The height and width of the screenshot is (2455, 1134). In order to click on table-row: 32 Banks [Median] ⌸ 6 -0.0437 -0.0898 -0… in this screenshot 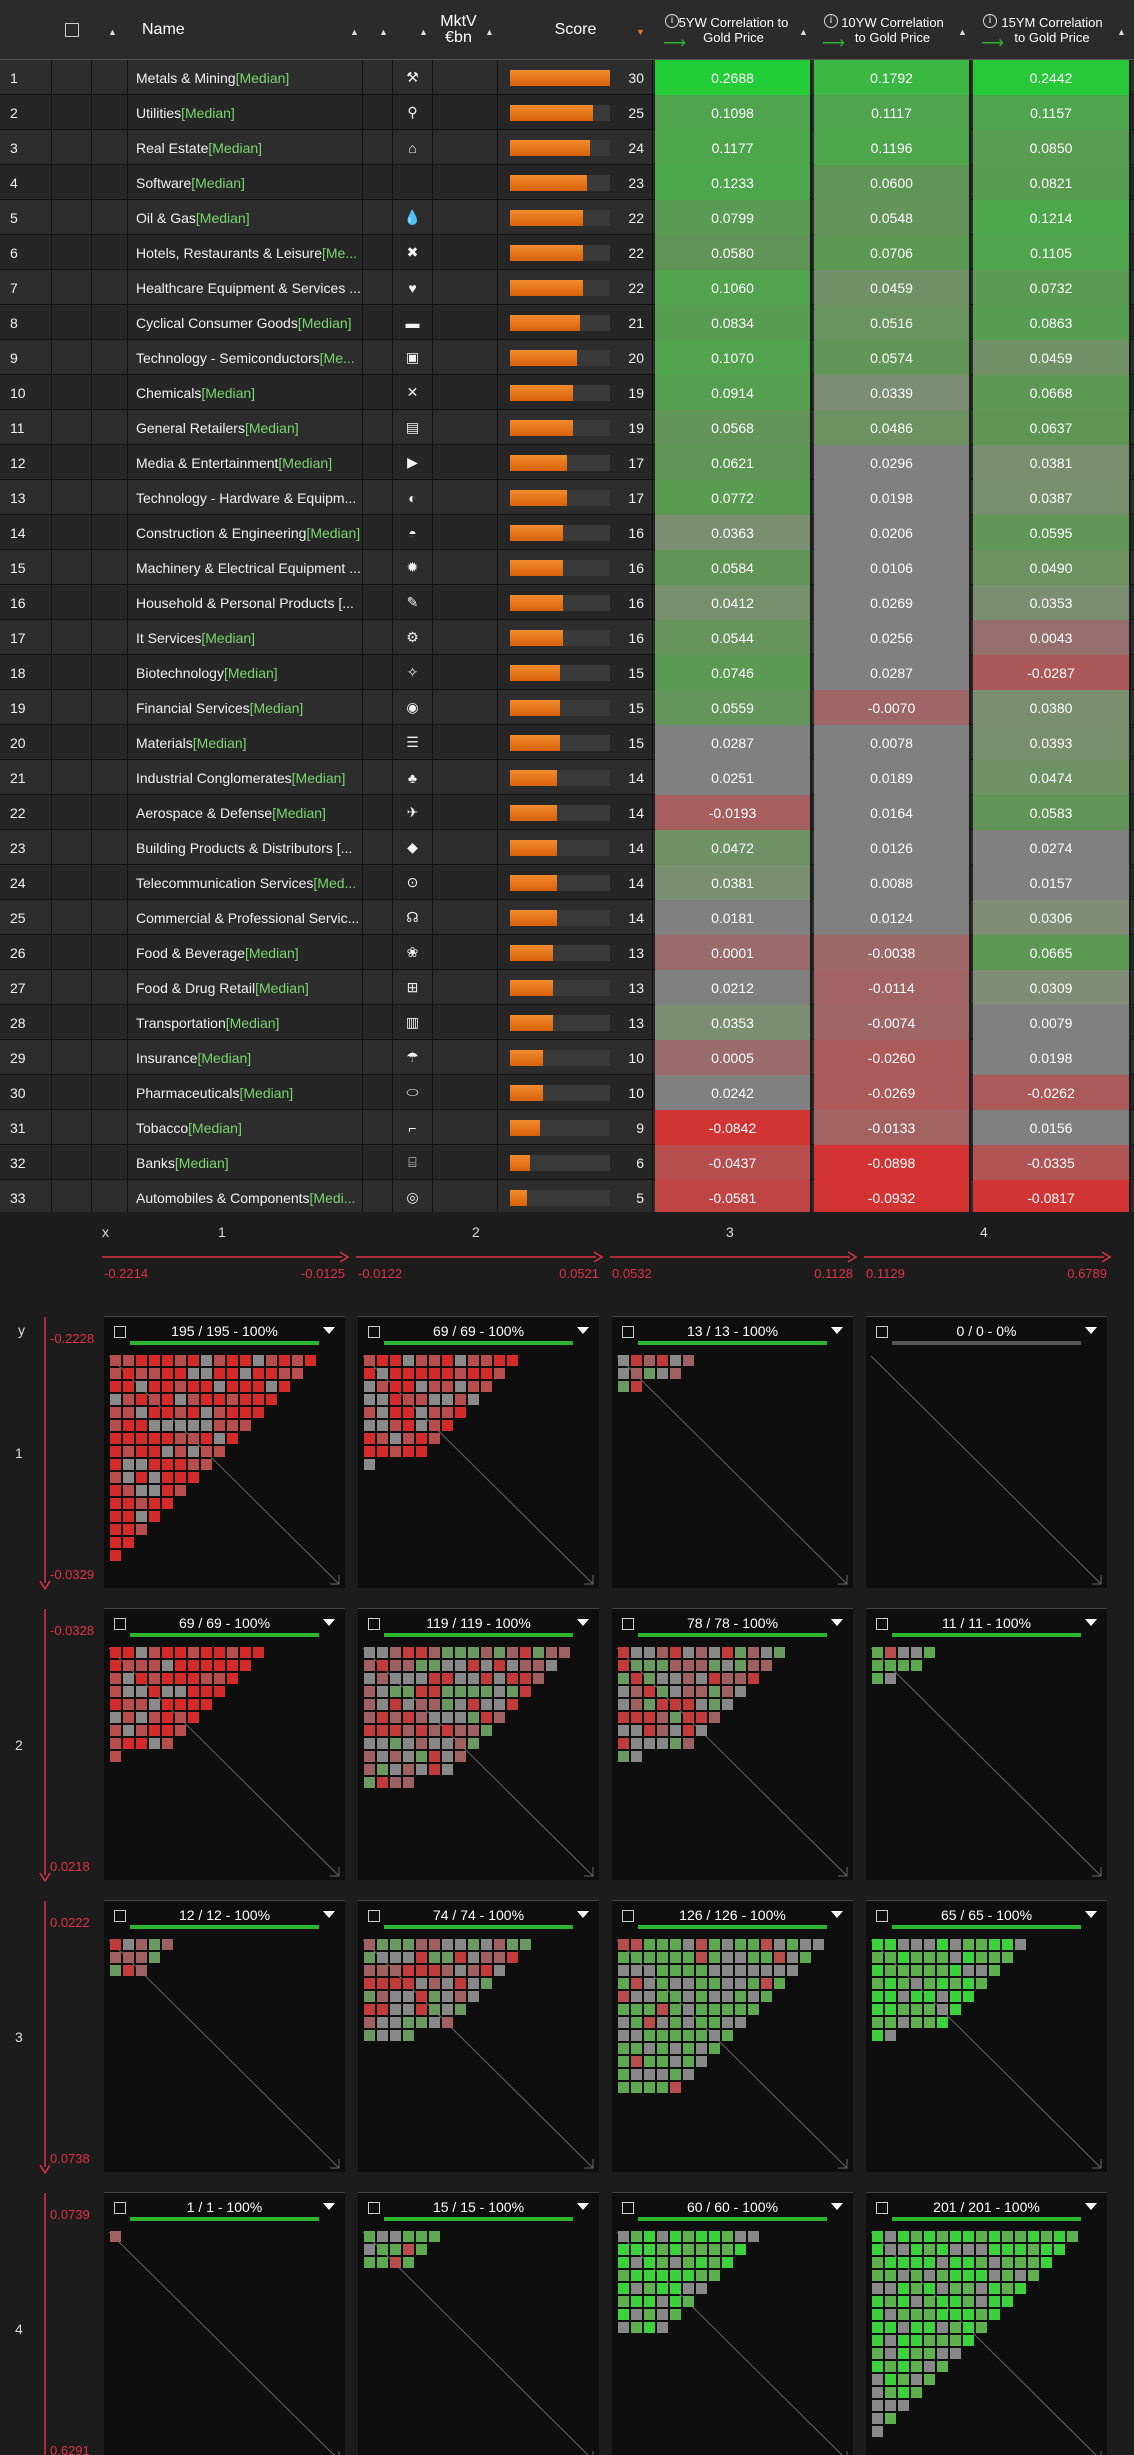, I will do `click(567, 1162)`.